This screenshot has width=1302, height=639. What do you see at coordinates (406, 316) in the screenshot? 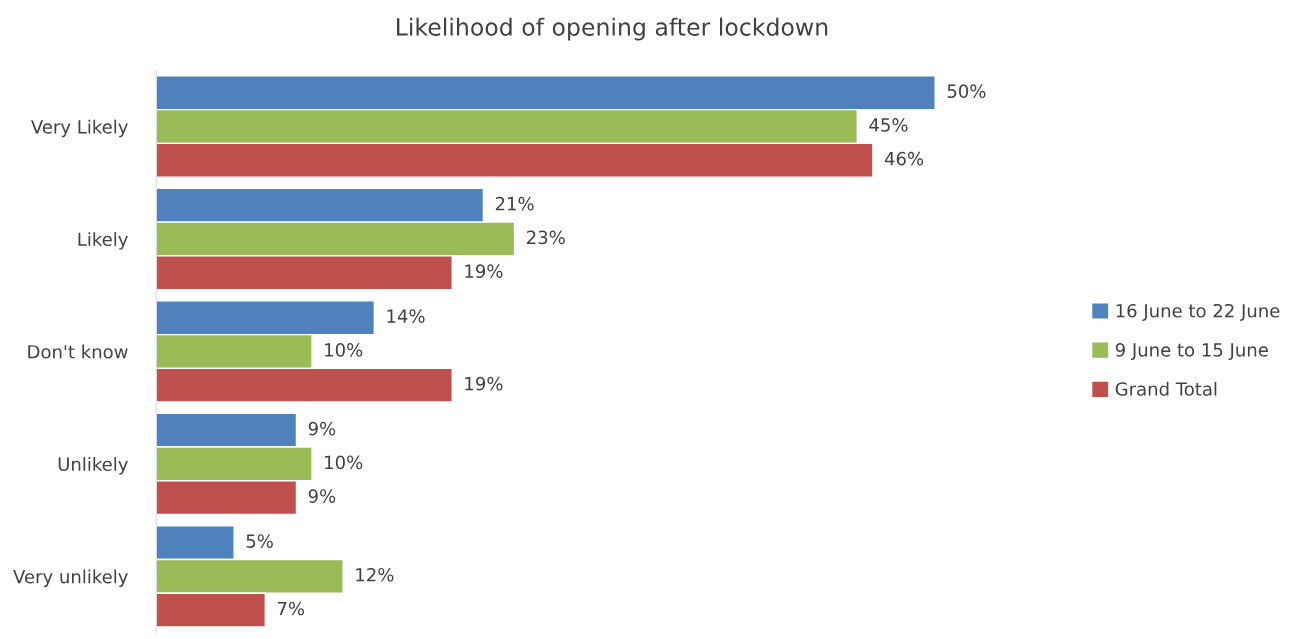
I see `data-label: 14%` at bounding box center [406, 316].